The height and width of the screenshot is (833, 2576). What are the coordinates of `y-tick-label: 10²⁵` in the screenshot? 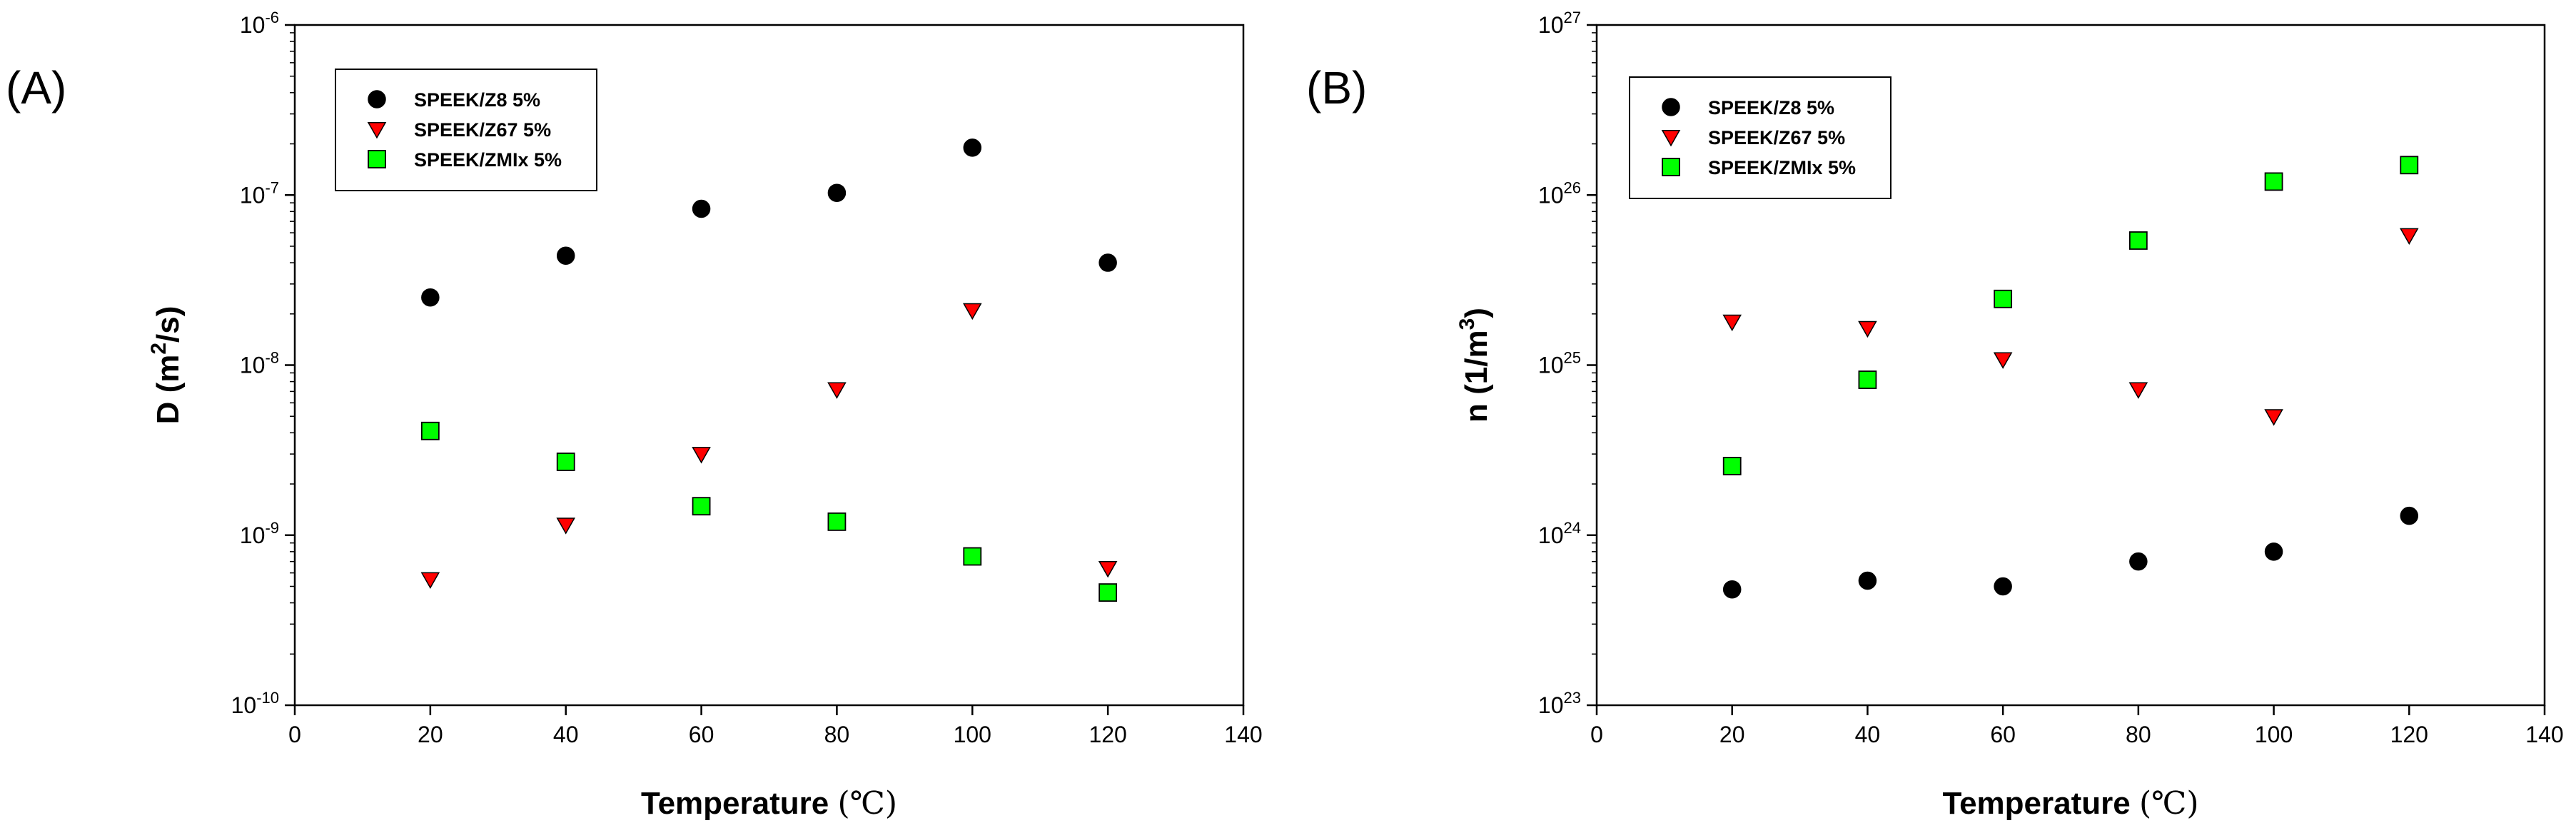 It's located at (1559, 363).